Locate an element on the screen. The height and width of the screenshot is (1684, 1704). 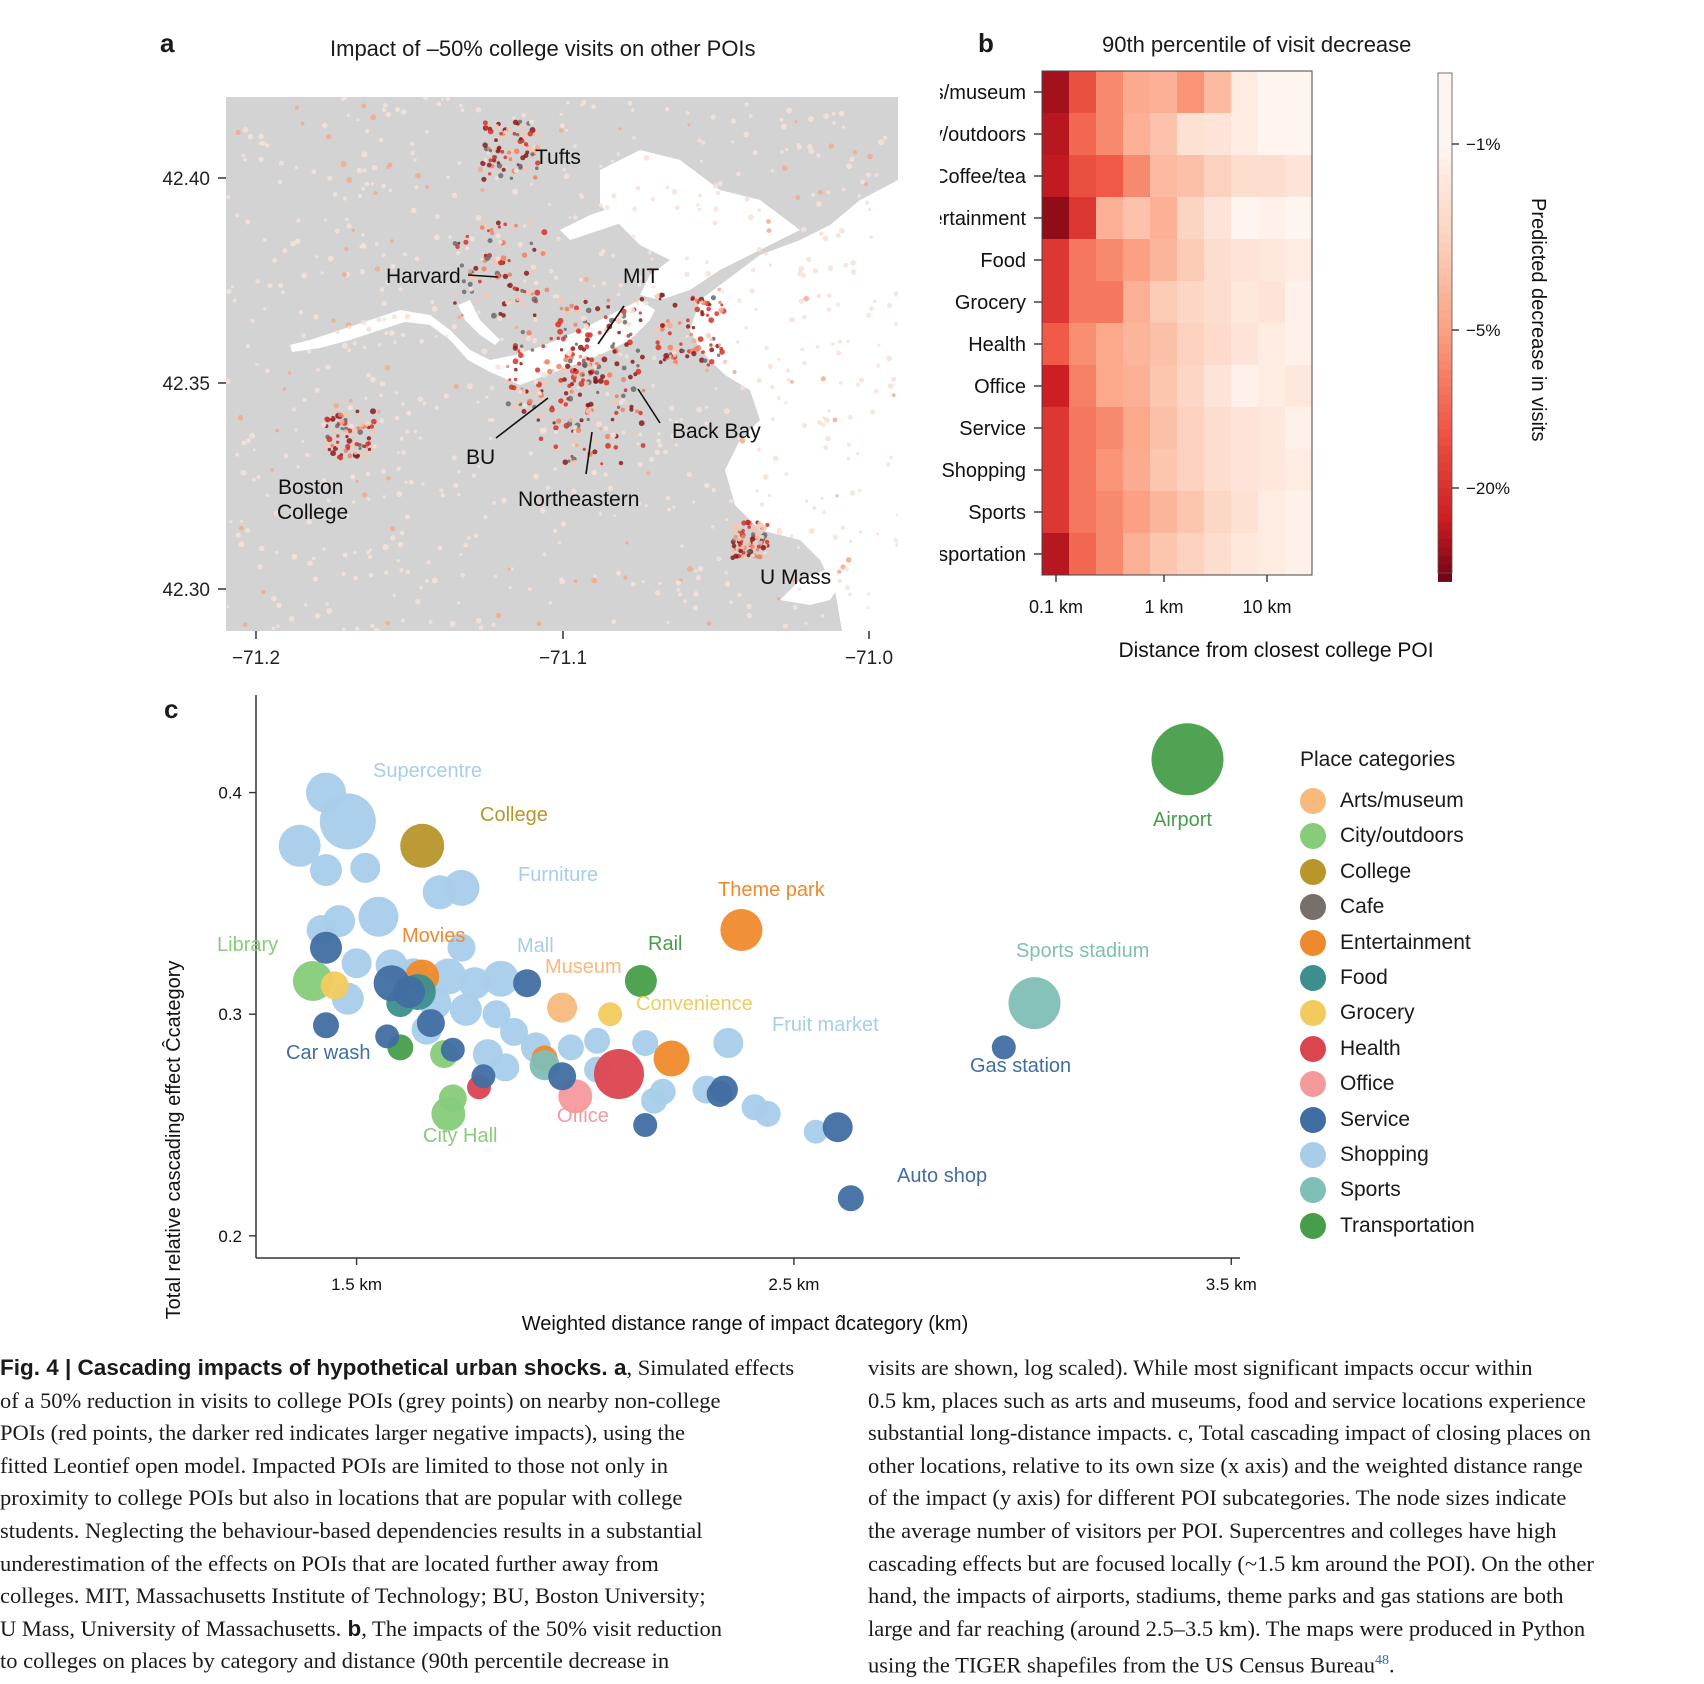
map-label-harvard: Harvard is located at coordinates (423, 276).